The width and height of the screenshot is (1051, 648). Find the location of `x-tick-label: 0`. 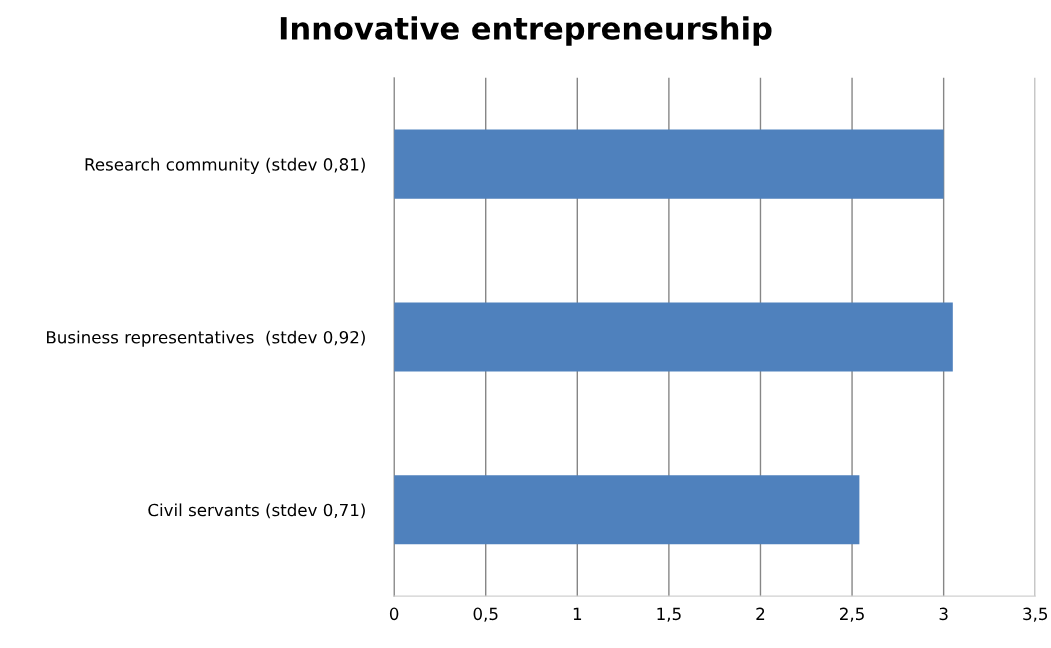

x-tick-label: 0 is located at coordinates (394, 614).